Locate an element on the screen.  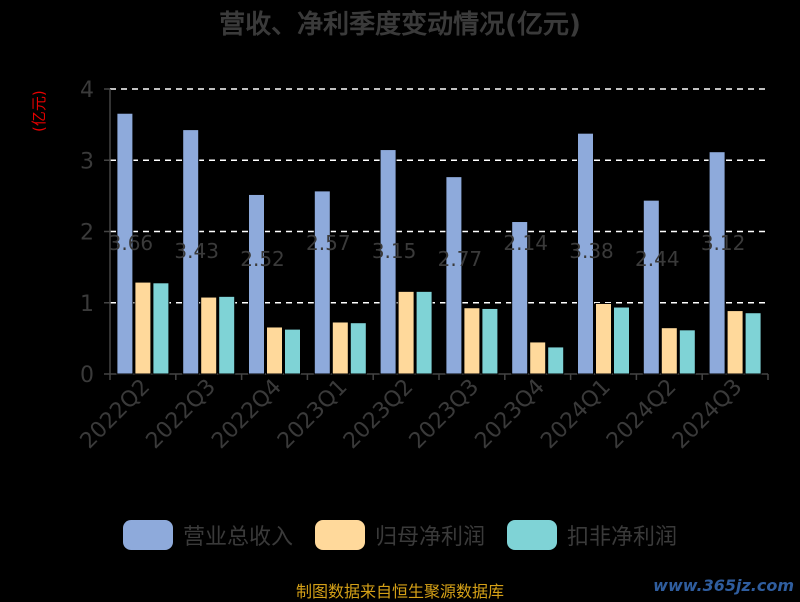
legend-label-deducted-profit: 扣非净利润 is located at coordinates (622, 537).